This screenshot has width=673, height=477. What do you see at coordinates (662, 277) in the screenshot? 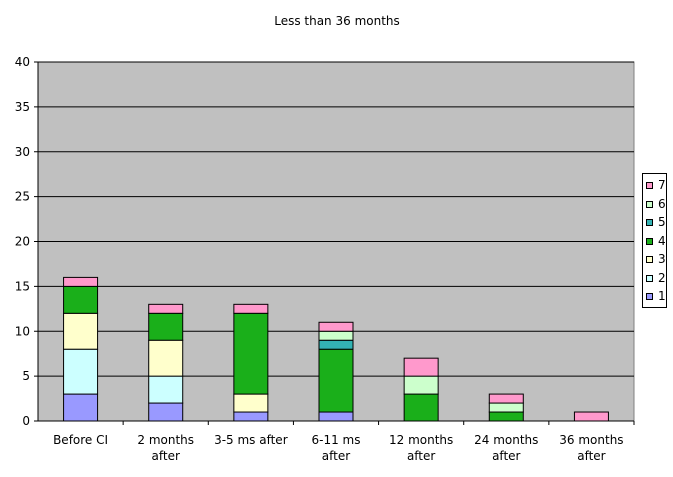
I see `legend-label: 2` at bounding box center [662, 277].